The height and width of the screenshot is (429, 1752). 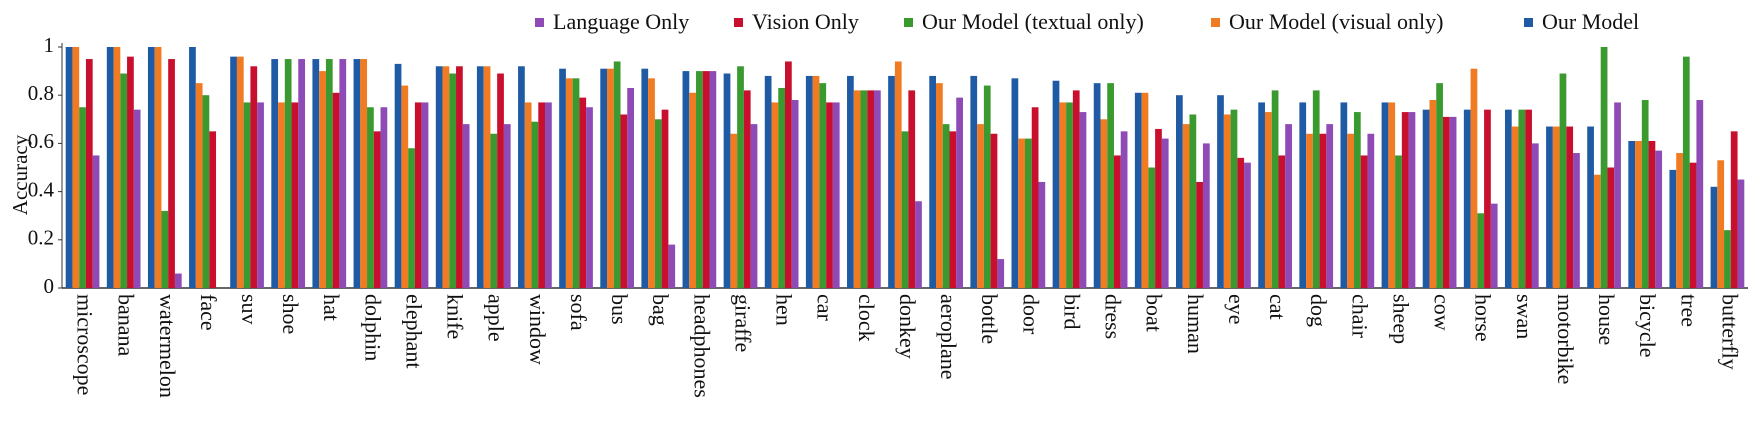 I want to click on y-axis-label: Accuracy, so click(x=20, y=174).